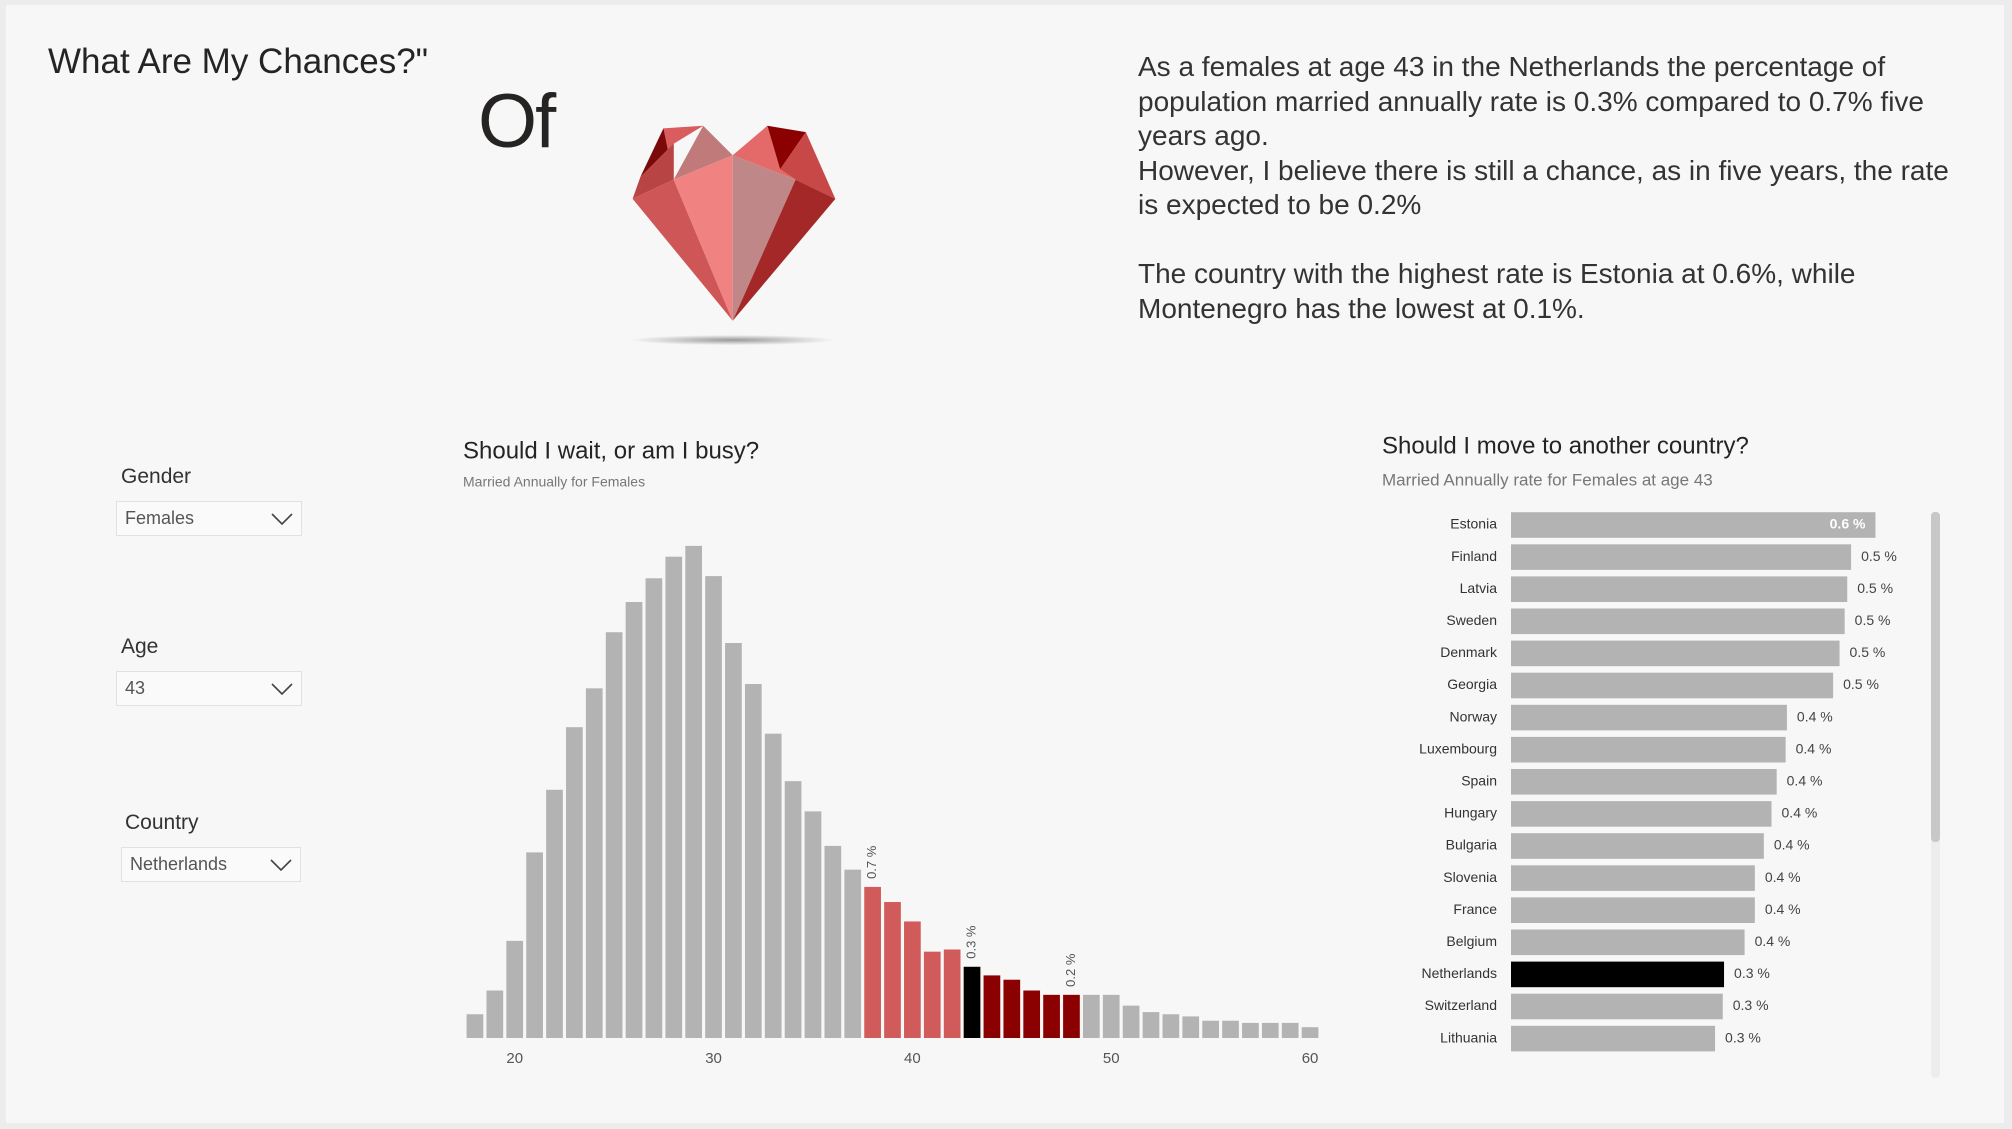 The width and height of the screenshot is (2012, 1129). Describe the element at coordinates (179, 864) in the screenshot. I see `dropdown-value: Netherlands` at that location.